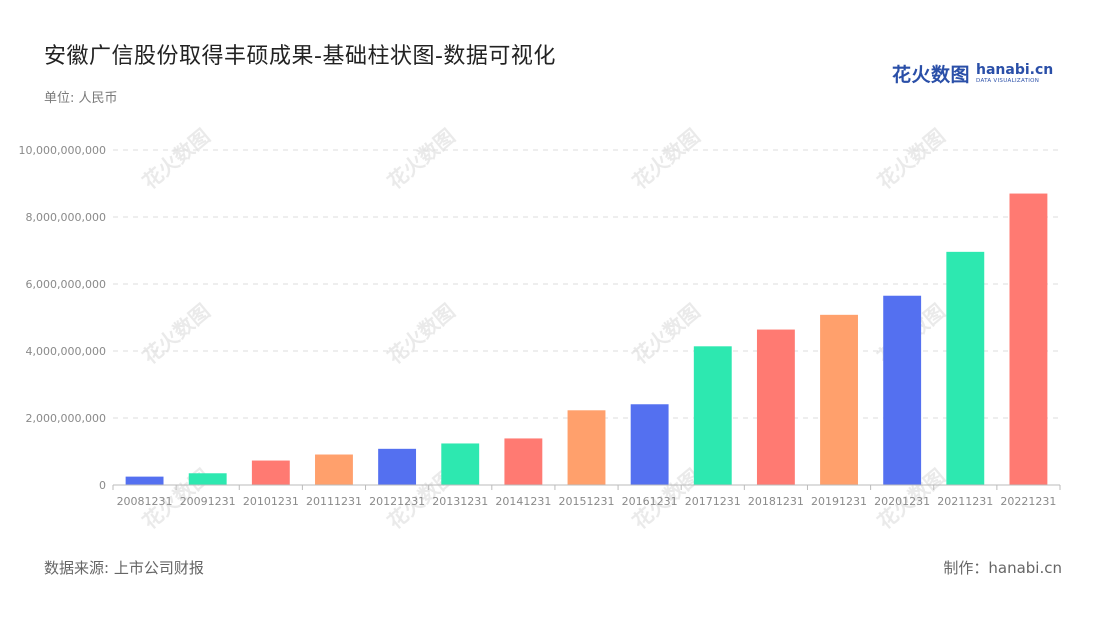 The width and height of the screenshot is (1100, 620). Describe the element at coordinates (965, 501) in the screenshot. I see `x-tick-label: 20211231` at that location.